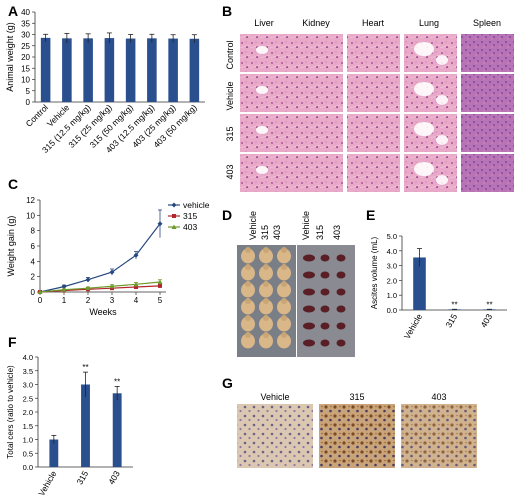  I want to click on legend-marker, so click(174, 216).